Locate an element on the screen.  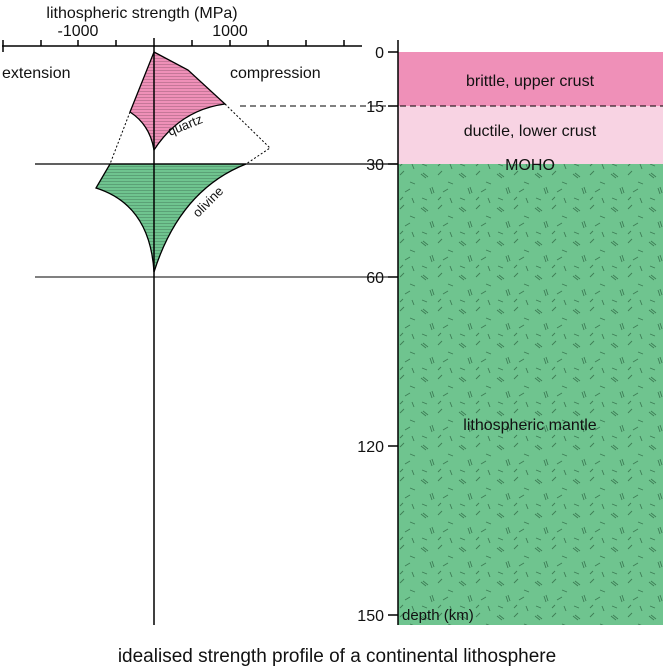
compression-label: compression is located at coordinates (275, 73).